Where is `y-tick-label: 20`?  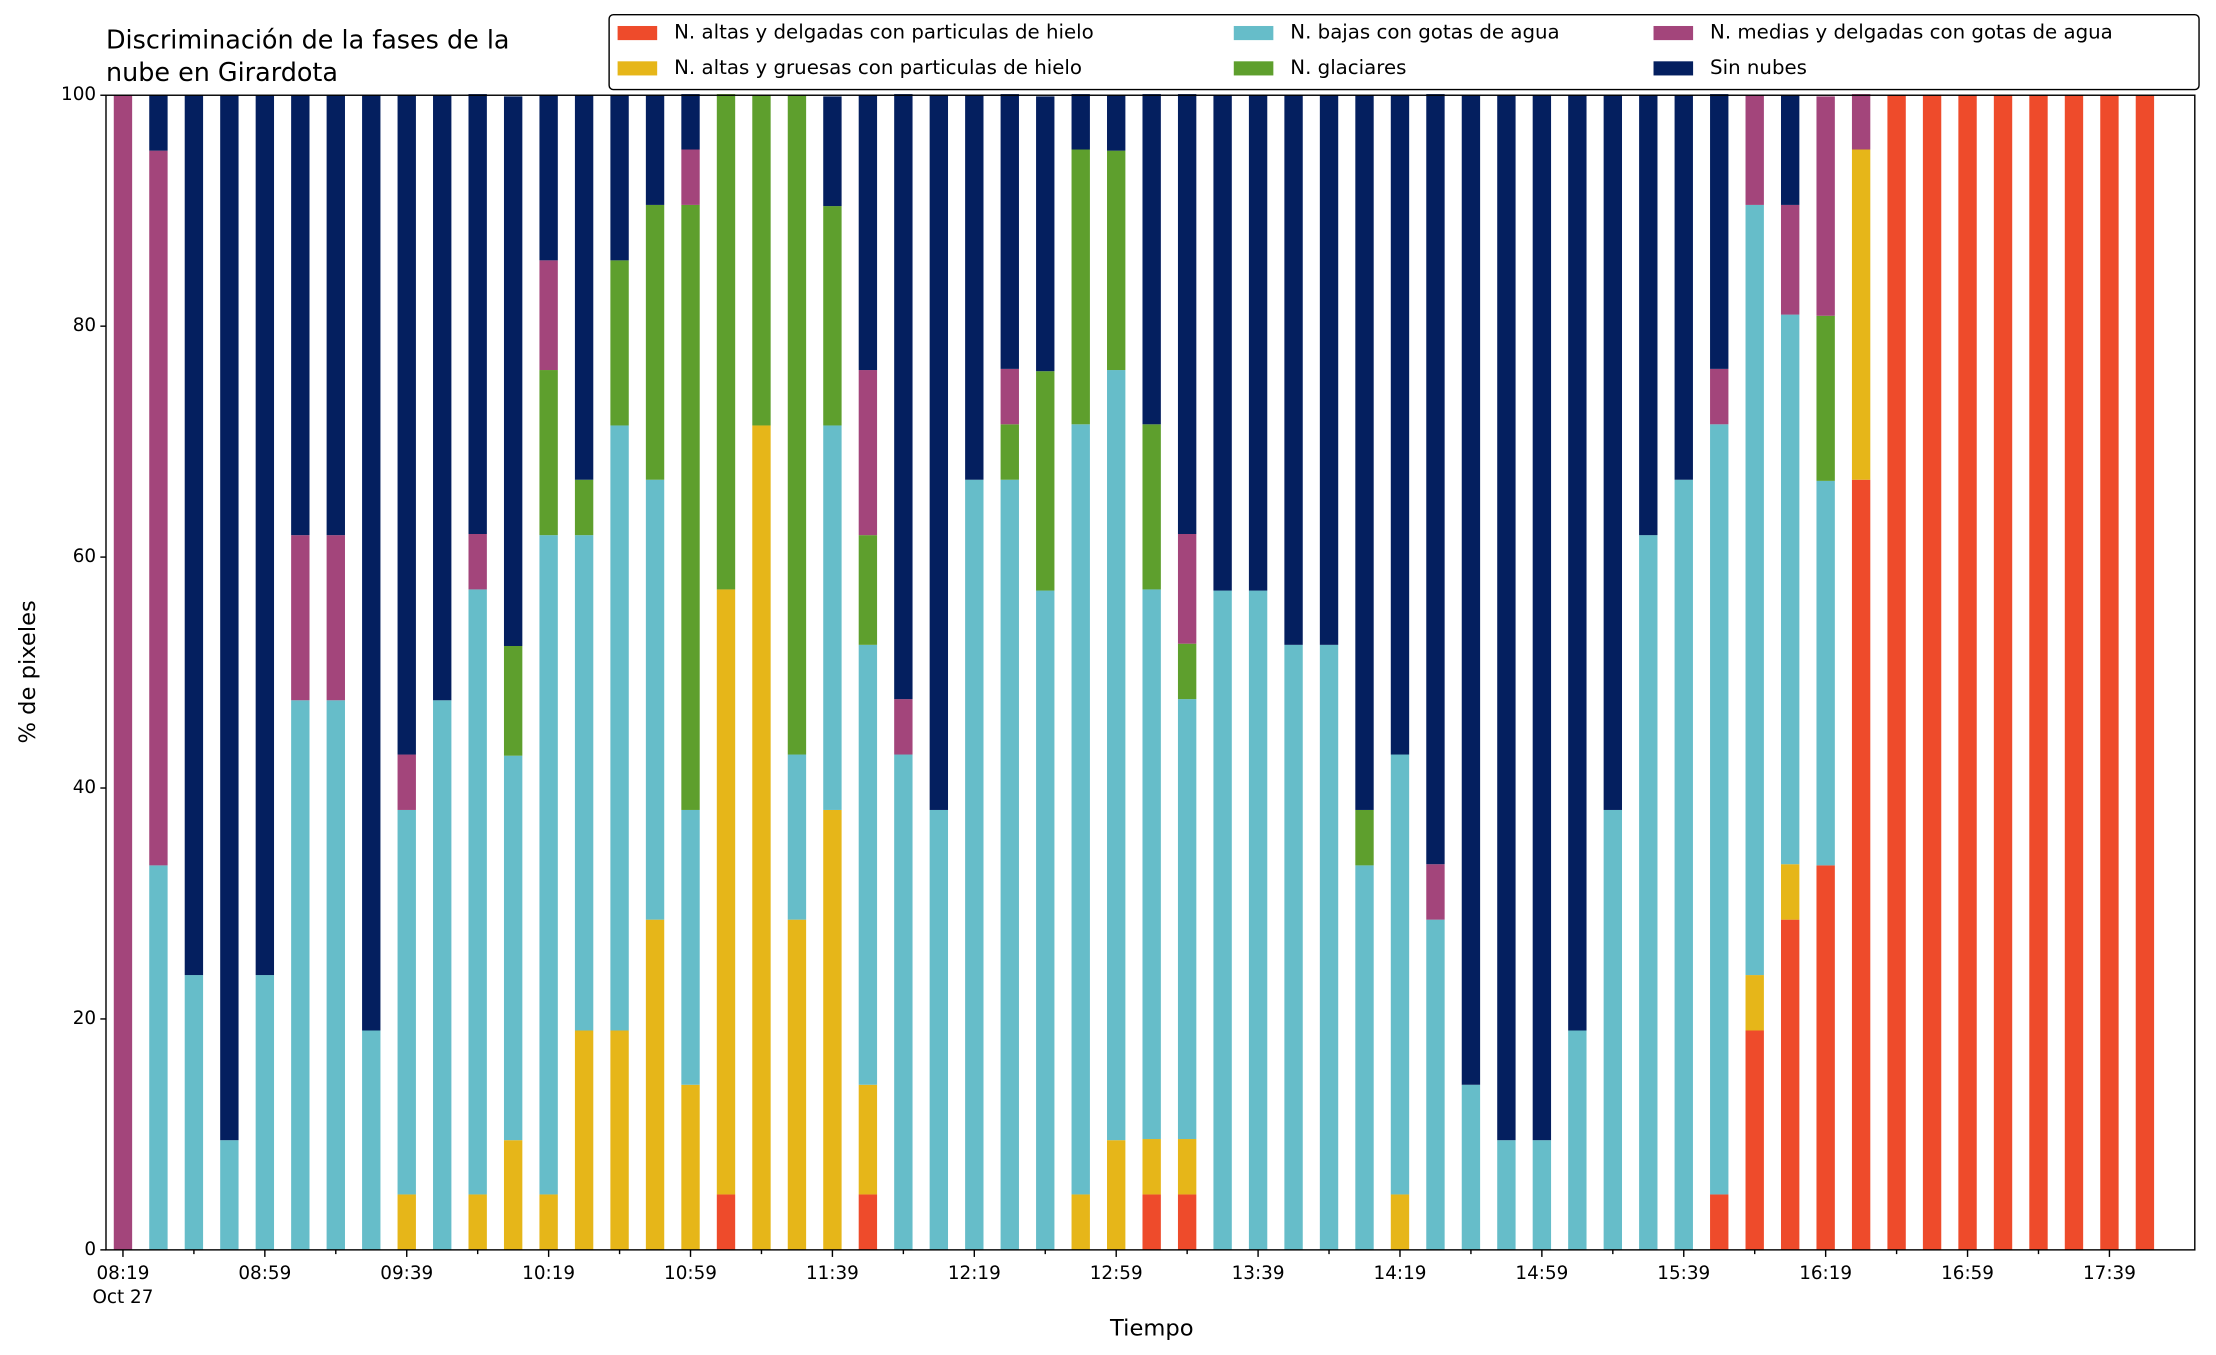 y-tick-label: 20 is located at coordinates (84, 1018).